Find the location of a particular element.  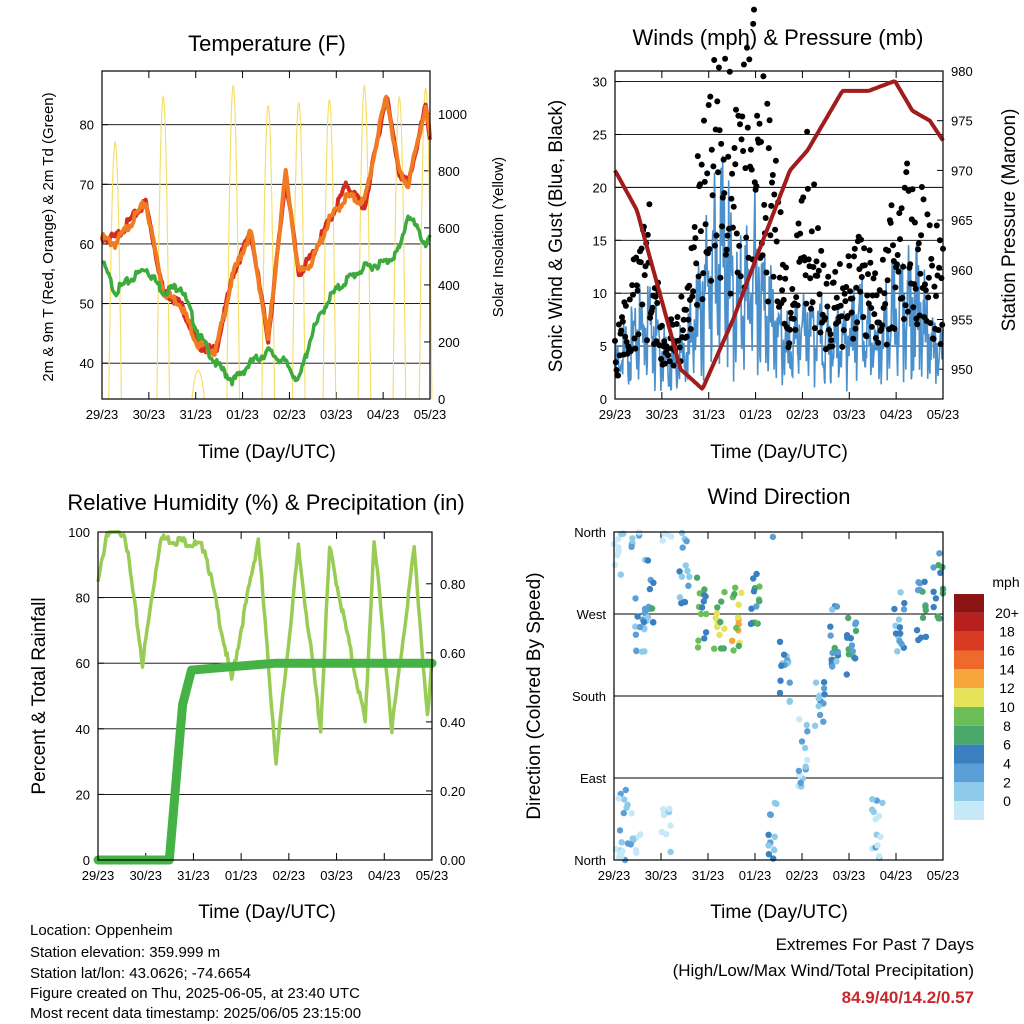

wind-y2tick-label: 980 is located at coordinates (962, 71).